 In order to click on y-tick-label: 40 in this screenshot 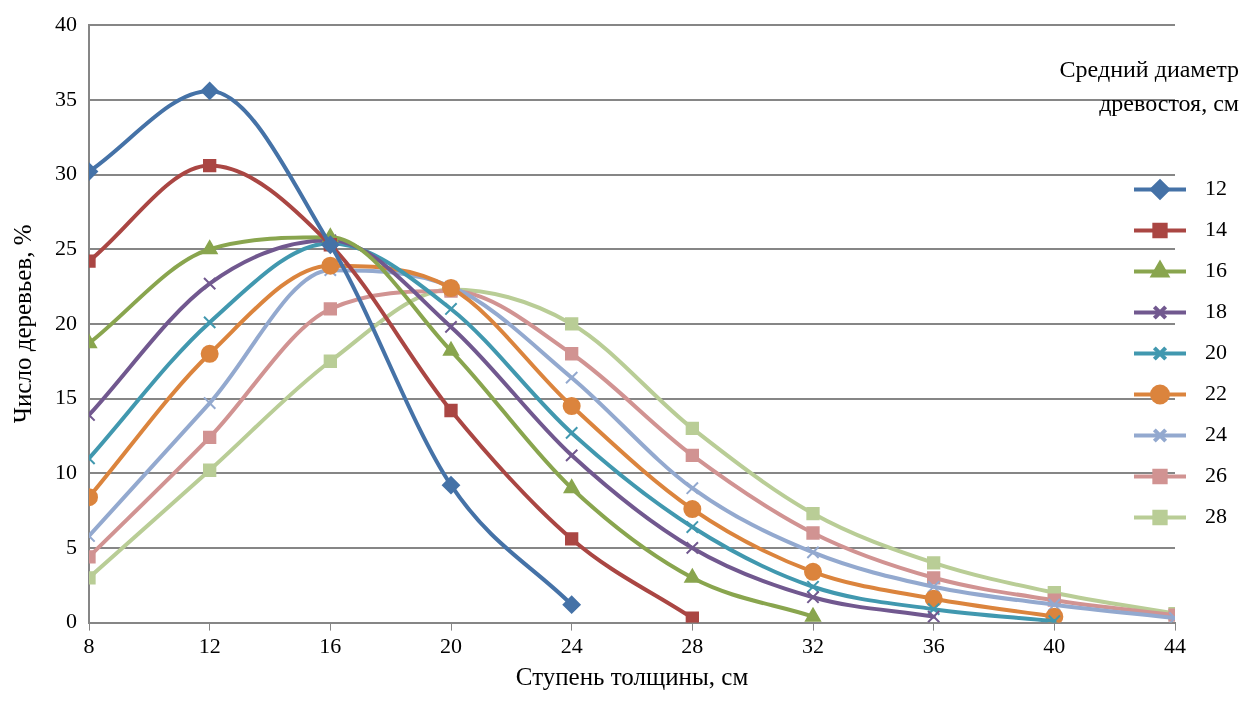, I will do `click(66, 23)`.